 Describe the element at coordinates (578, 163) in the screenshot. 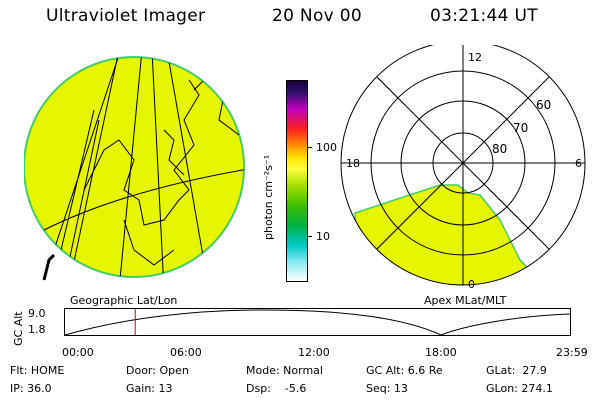

I see `mlt-6: 6` at that location.